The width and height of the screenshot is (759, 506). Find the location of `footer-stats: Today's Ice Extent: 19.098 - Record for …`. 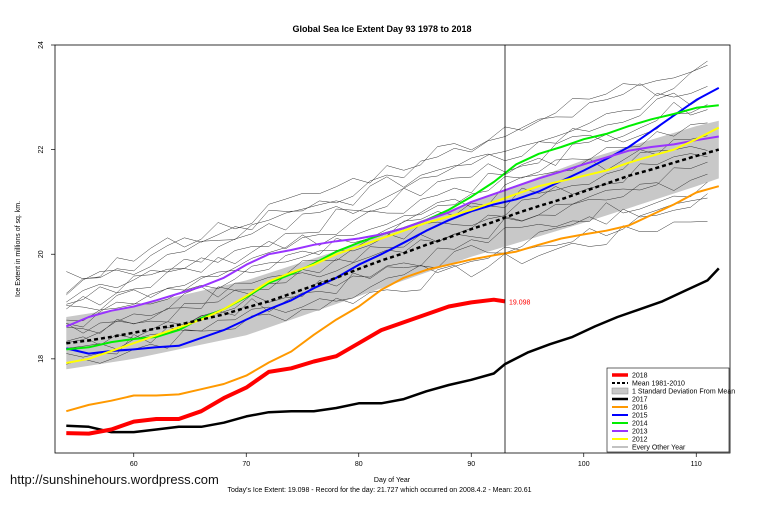

footer-stats: Today's Ice Extent: 19.098 - Record for … is located at coordinates (379, 490).